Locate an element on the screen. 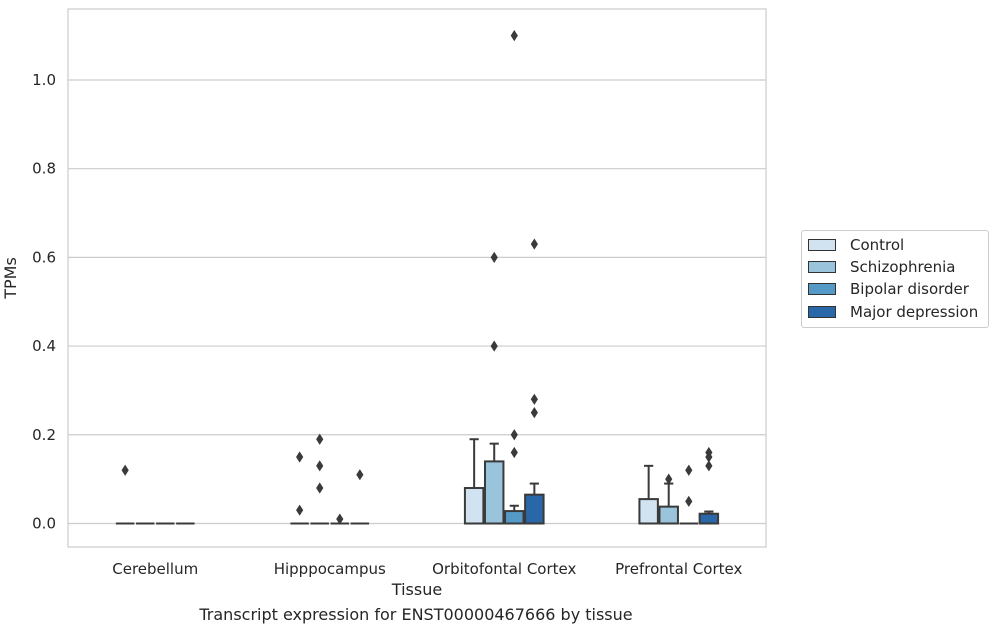  legend-label-schizophrenia: Schizophrenia is located at coordinates (903, 267).